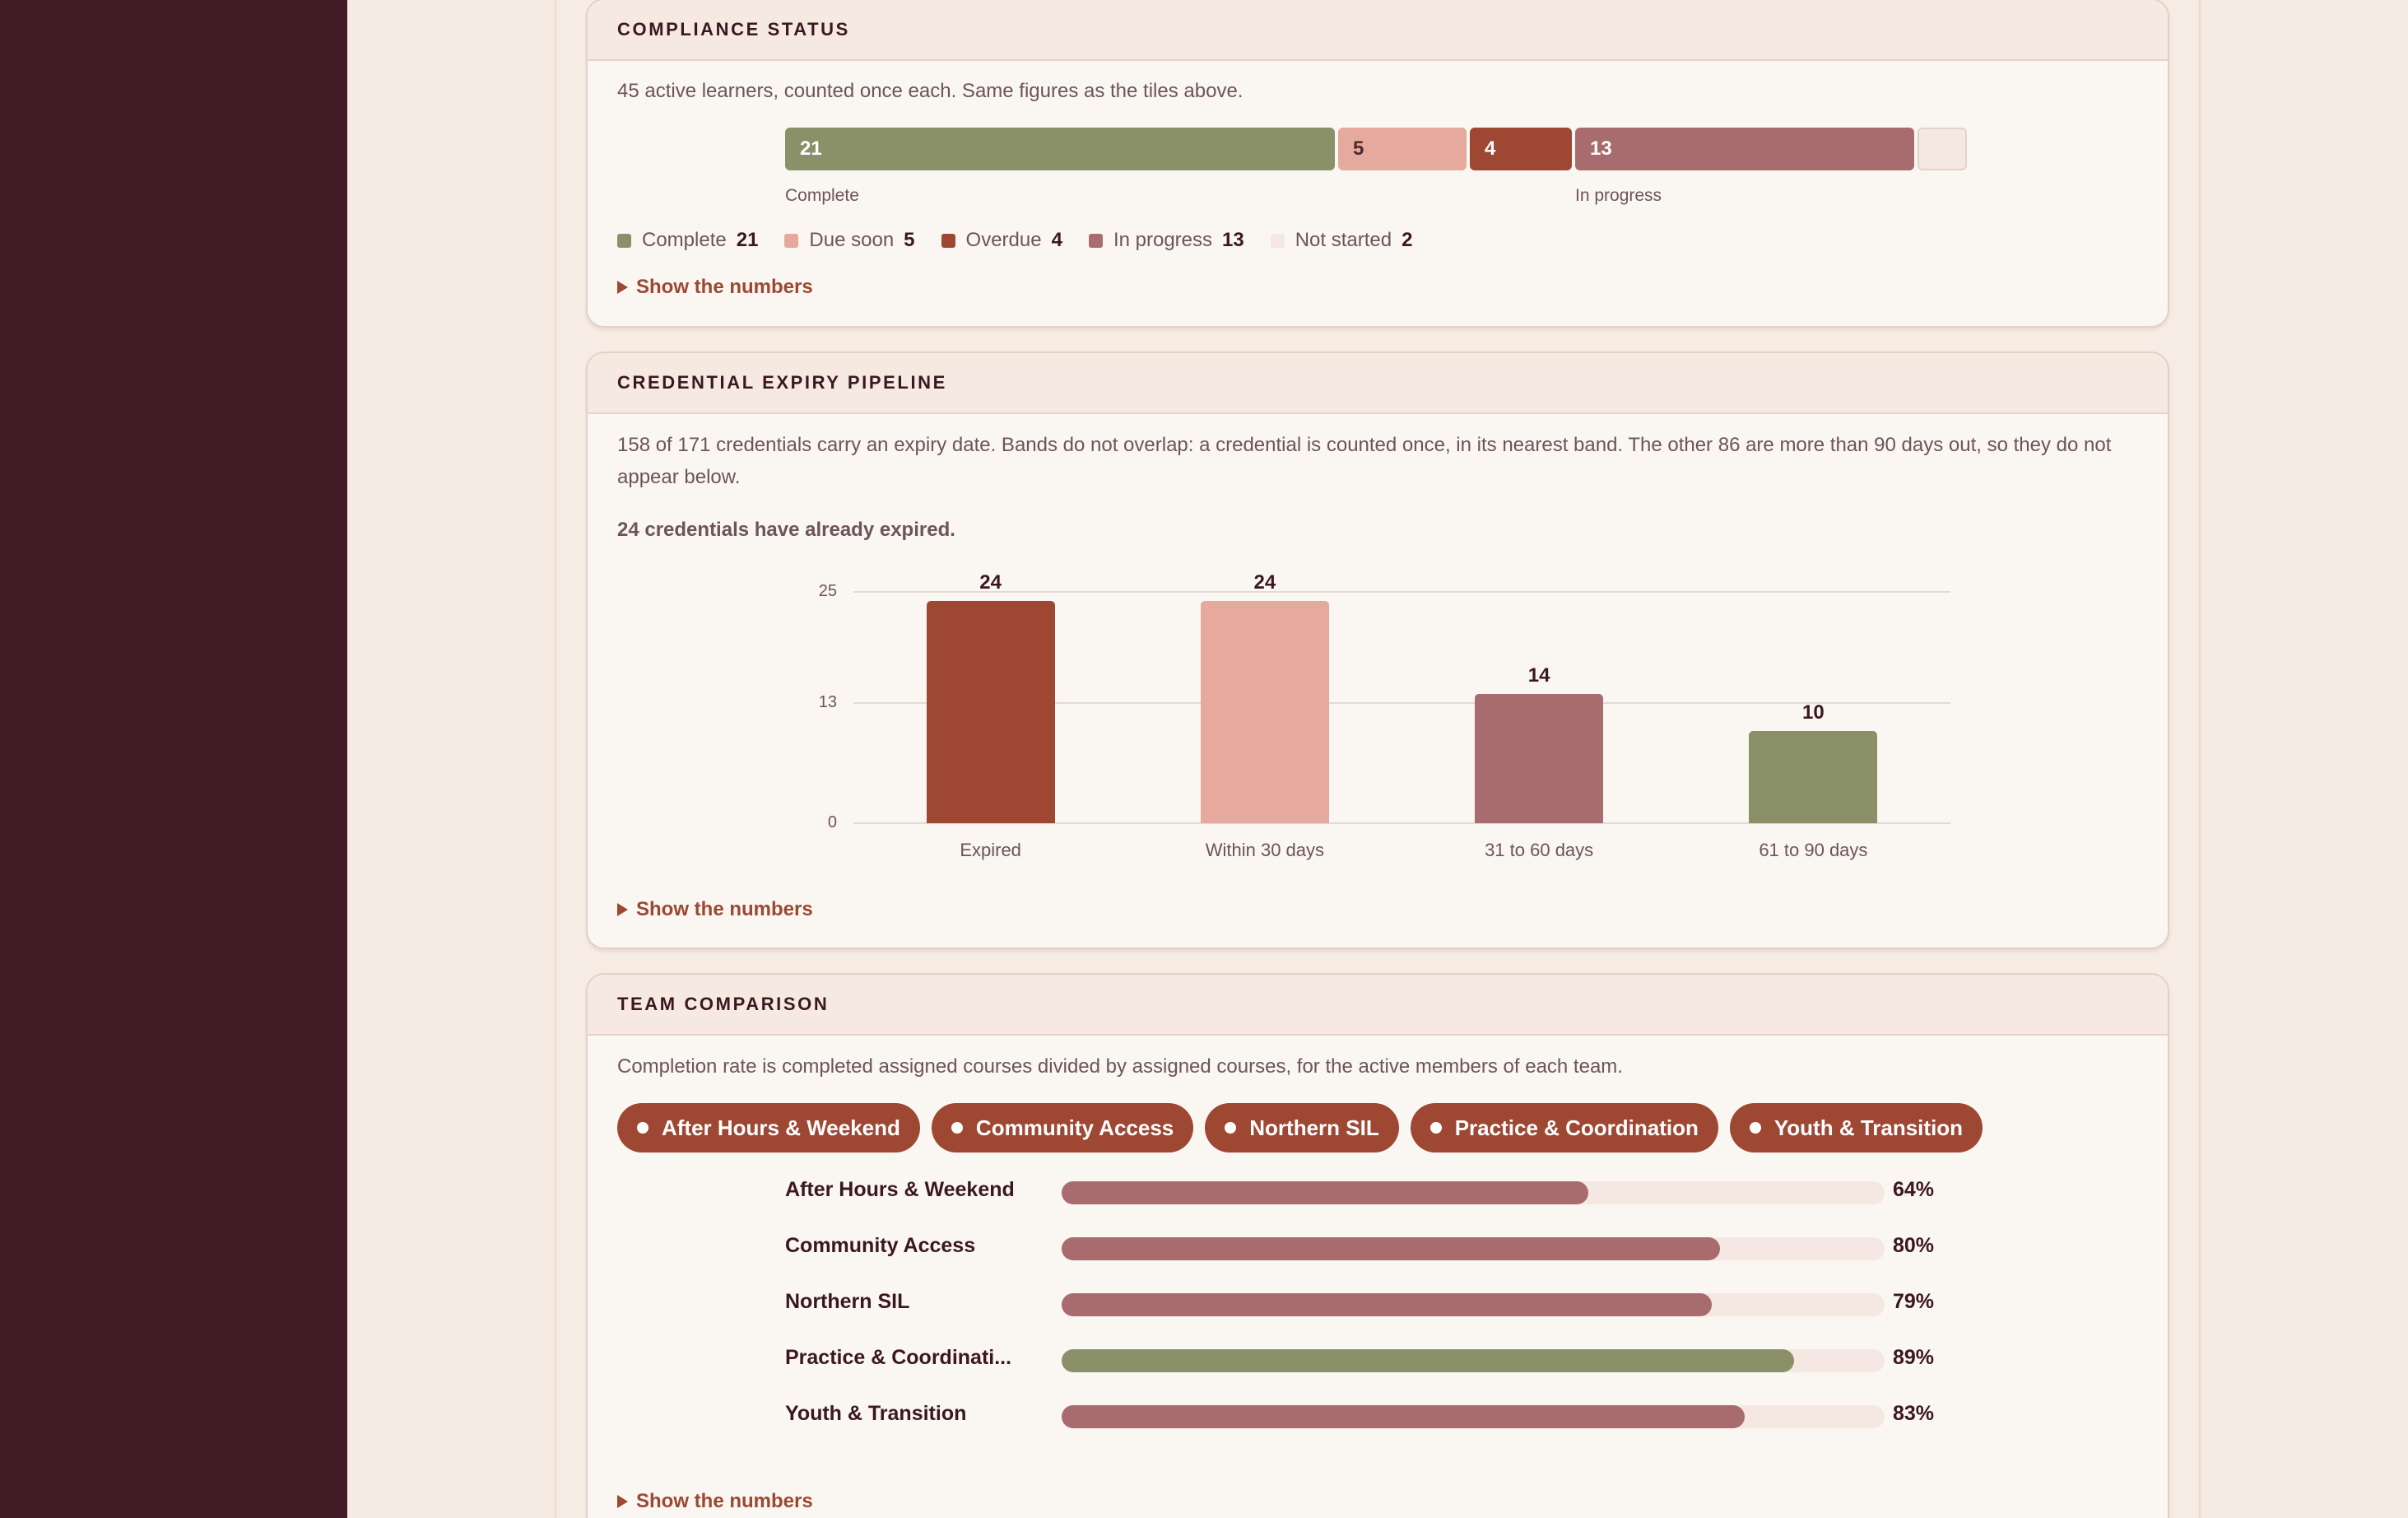 This screenshot has height=1518, width=2408. Describe the element at coordinates (1233, 240) in the screenshot. I see `legend-count: 13` at that location.